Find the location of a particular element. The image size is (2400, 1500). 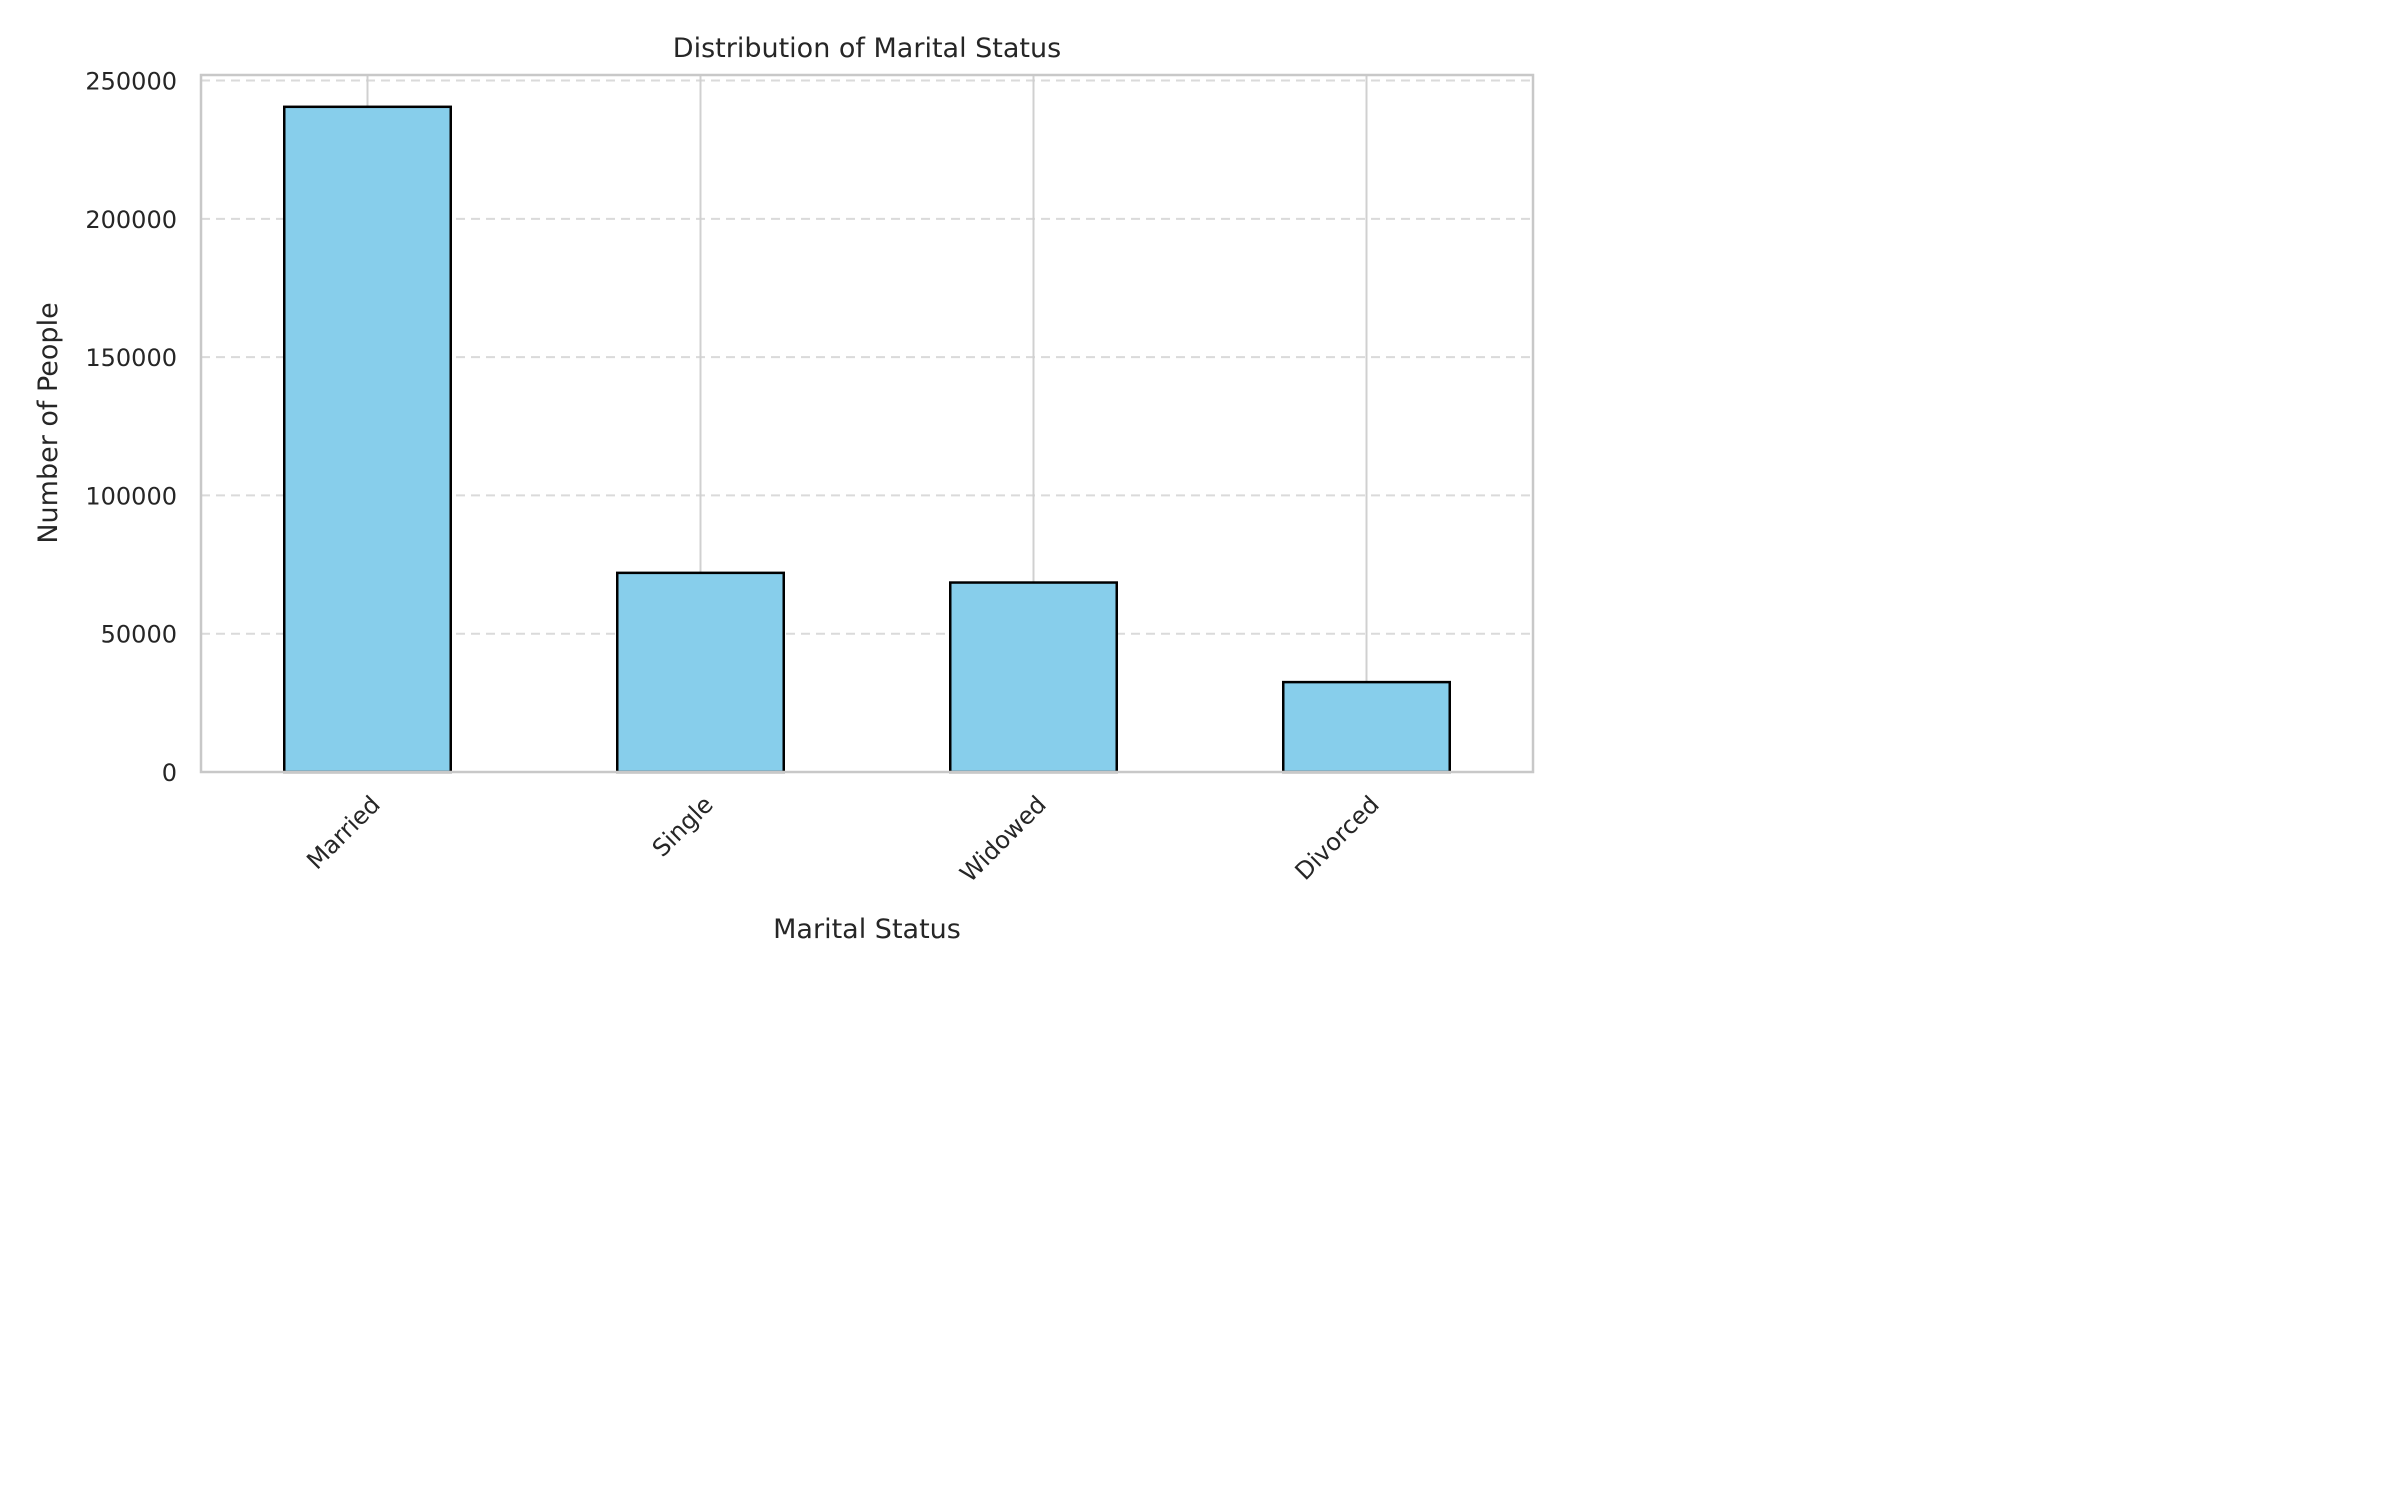

chart-title: Distribution of Marital Status is located at coordinates (867, 48).